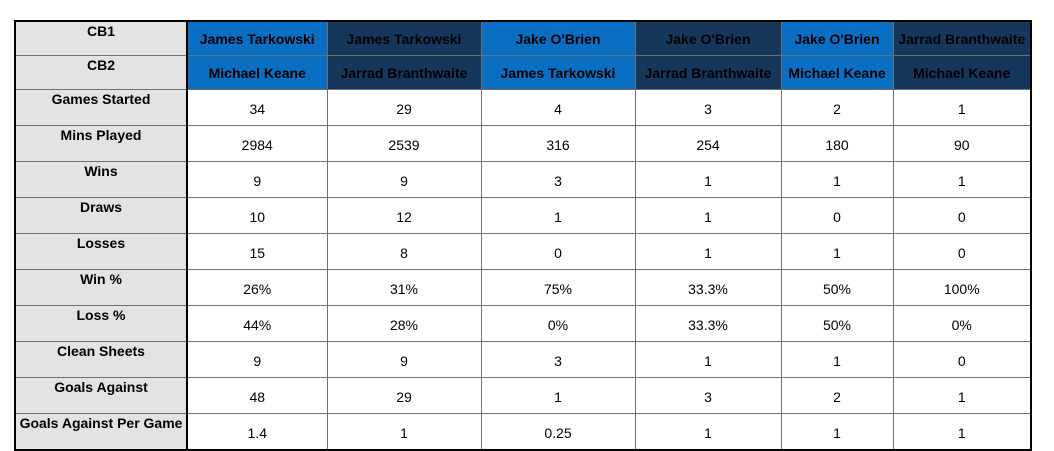  What do you see at coordinates (257, 143) in the screenshot?
I see `table-cell: 2984` at bounding box center [257, 143].